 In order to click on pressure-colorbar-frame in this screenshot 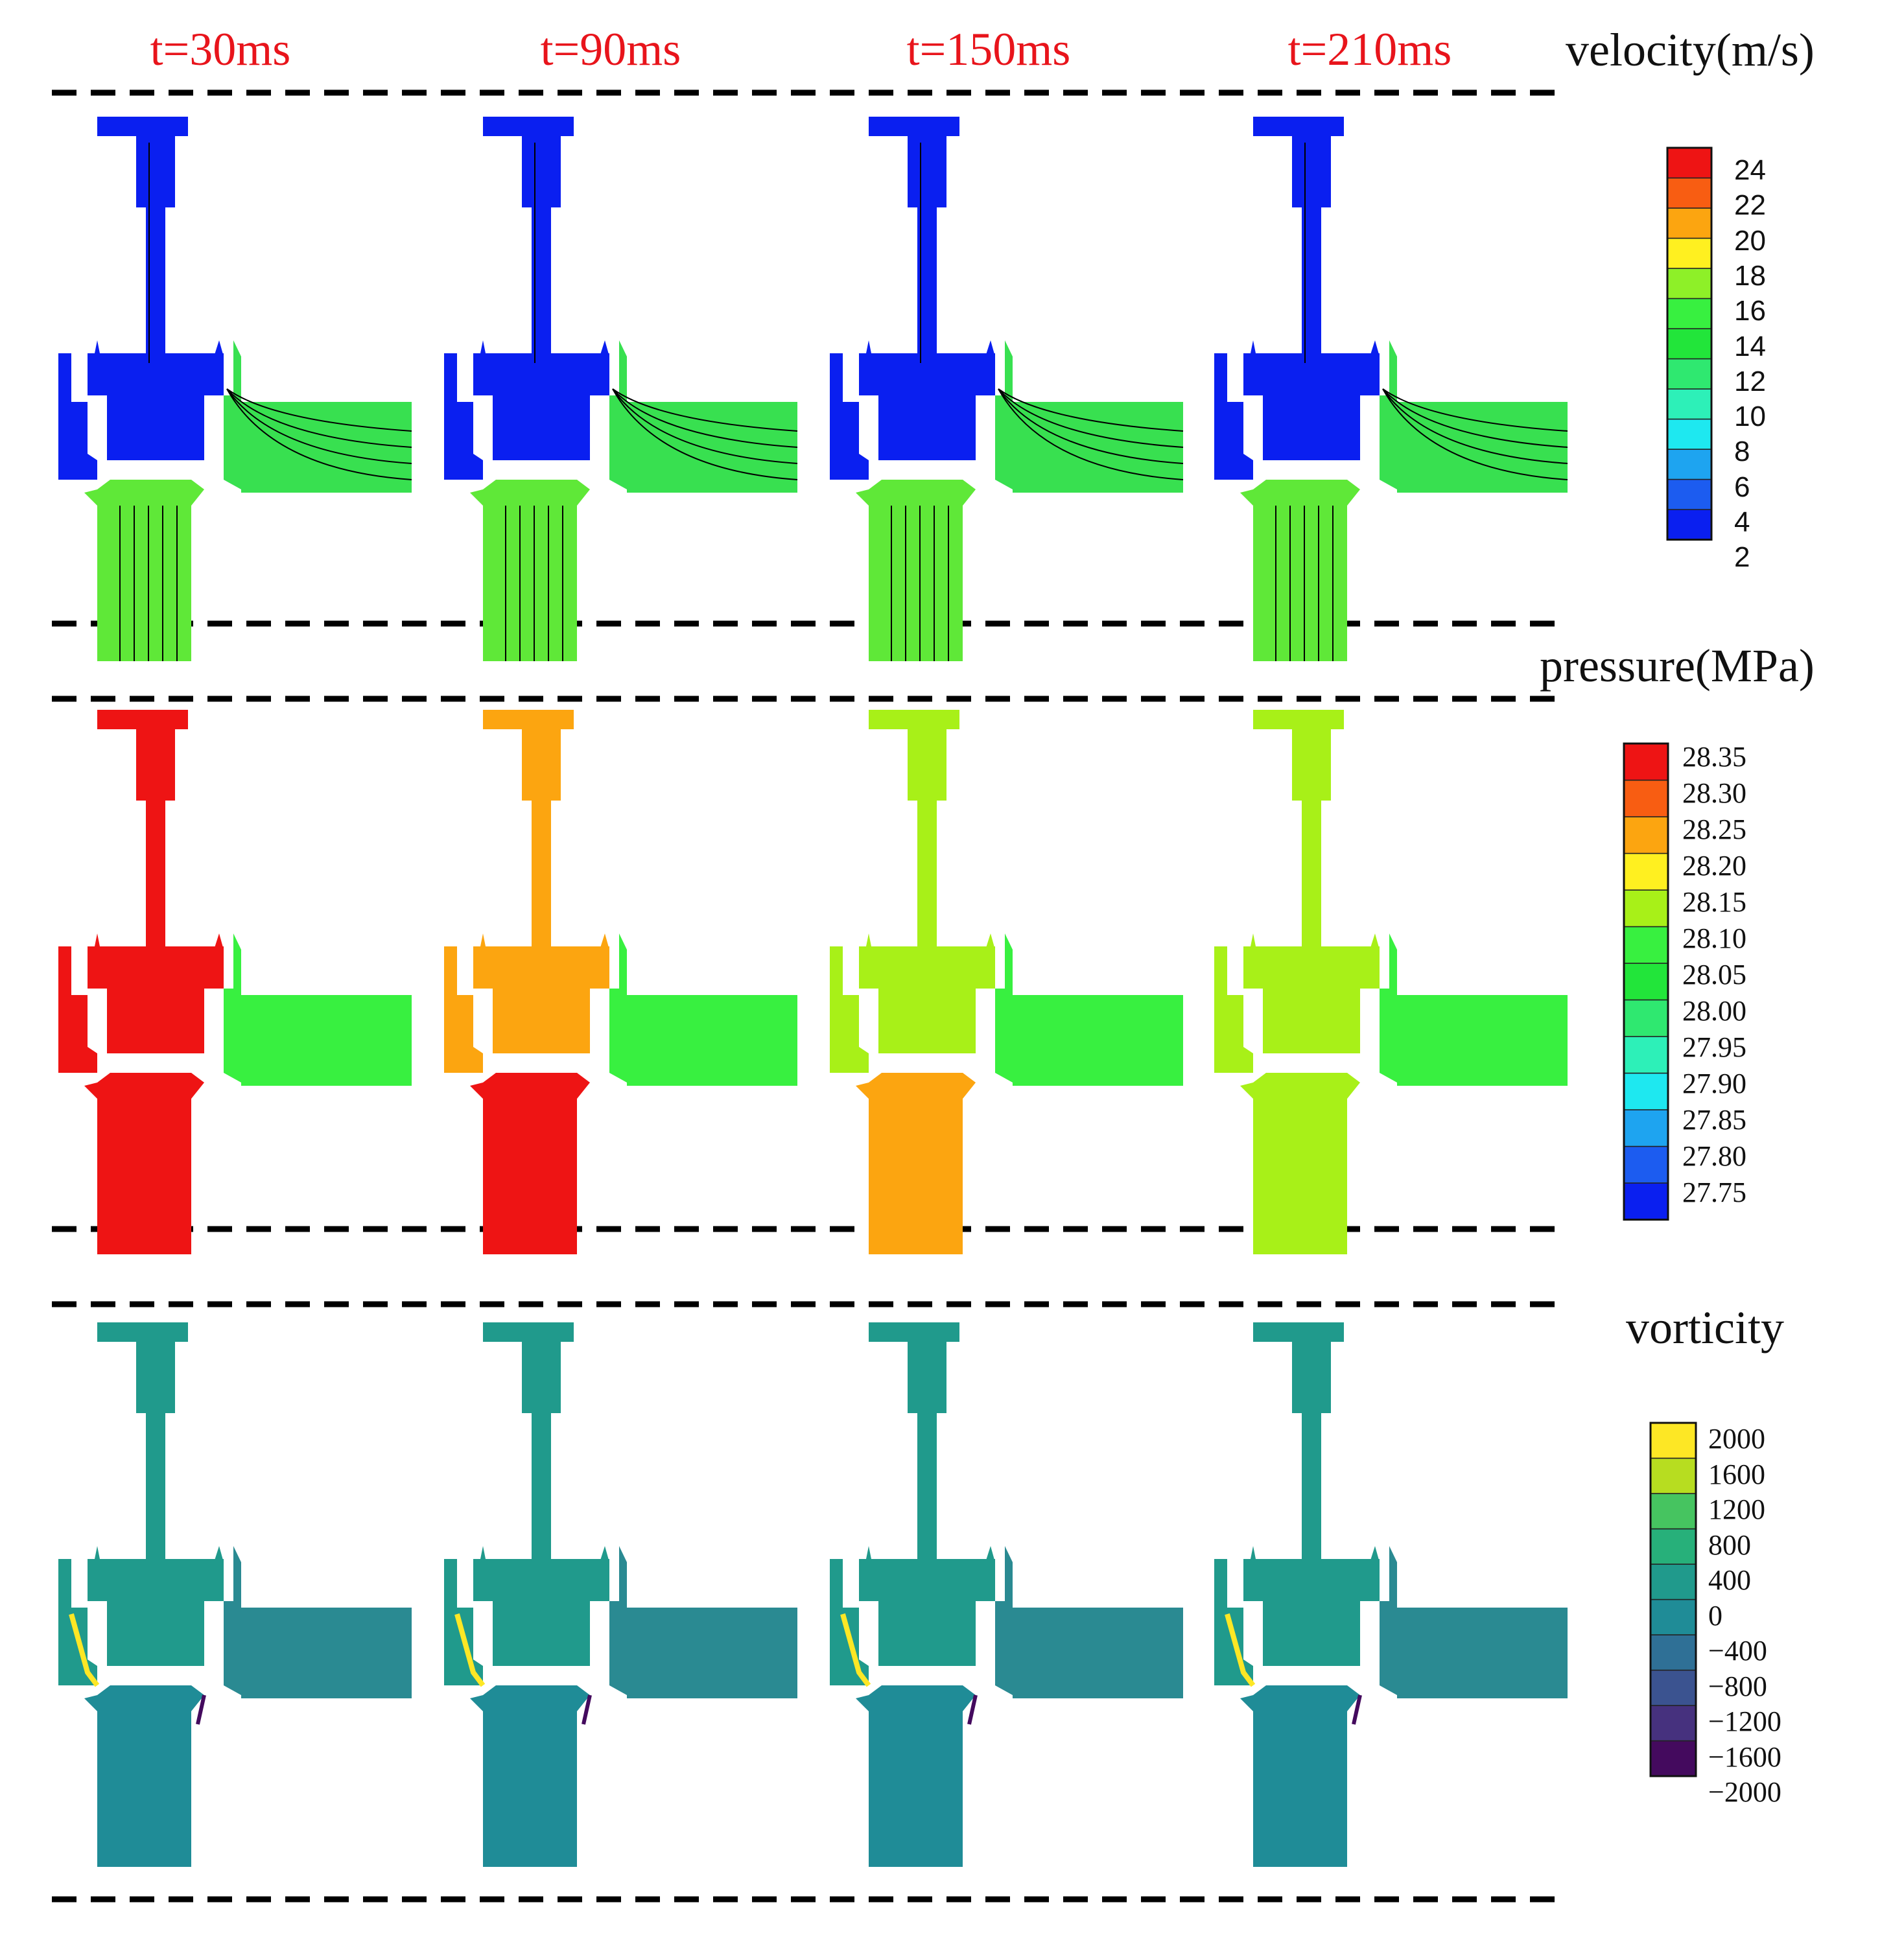, I will do `click(1646, 982)`.